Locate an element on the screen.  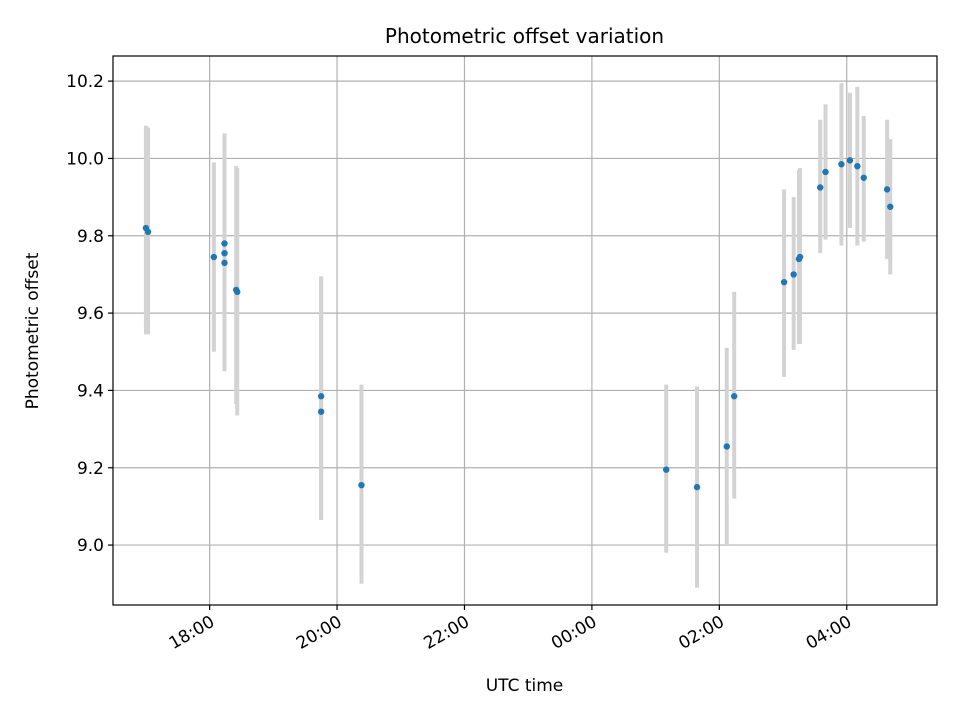
y-tick-label: 9.0 is located at coordinates (90, 546).